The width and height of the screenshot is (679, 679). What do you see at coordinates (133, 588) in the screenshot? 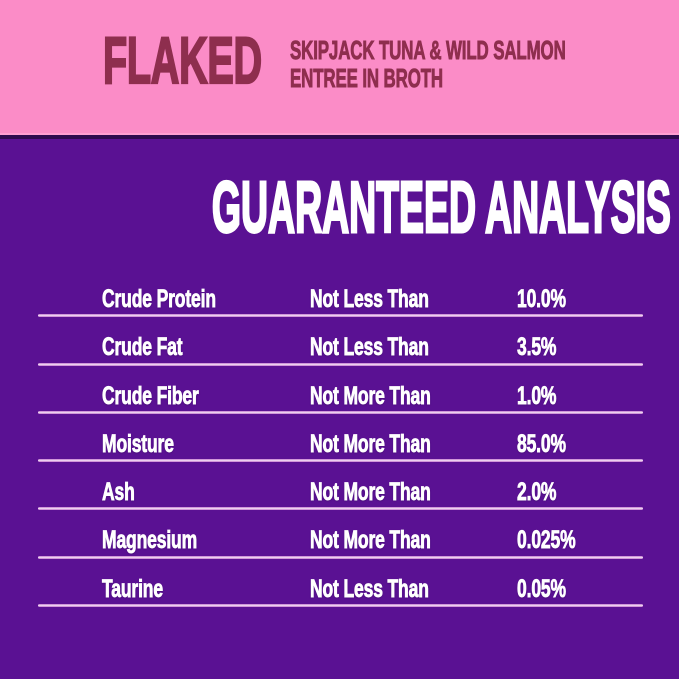
I see `nutrient-name: Taurine` at bounding box center [133, 588].